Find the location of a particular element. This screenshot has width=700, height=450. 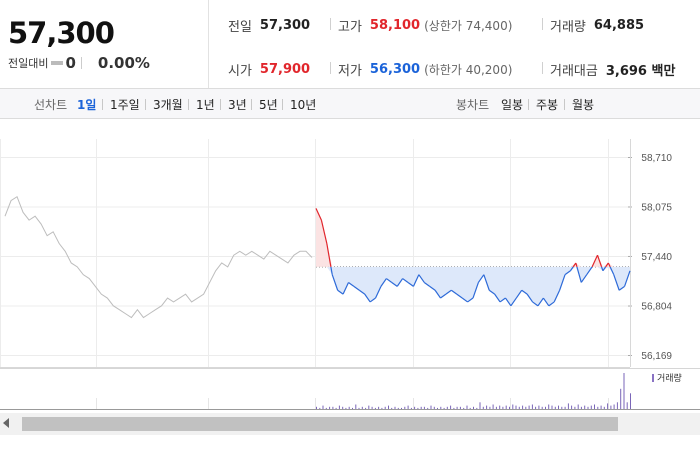

period-tab-1y: 1년 is located at coordinates (205, 105).